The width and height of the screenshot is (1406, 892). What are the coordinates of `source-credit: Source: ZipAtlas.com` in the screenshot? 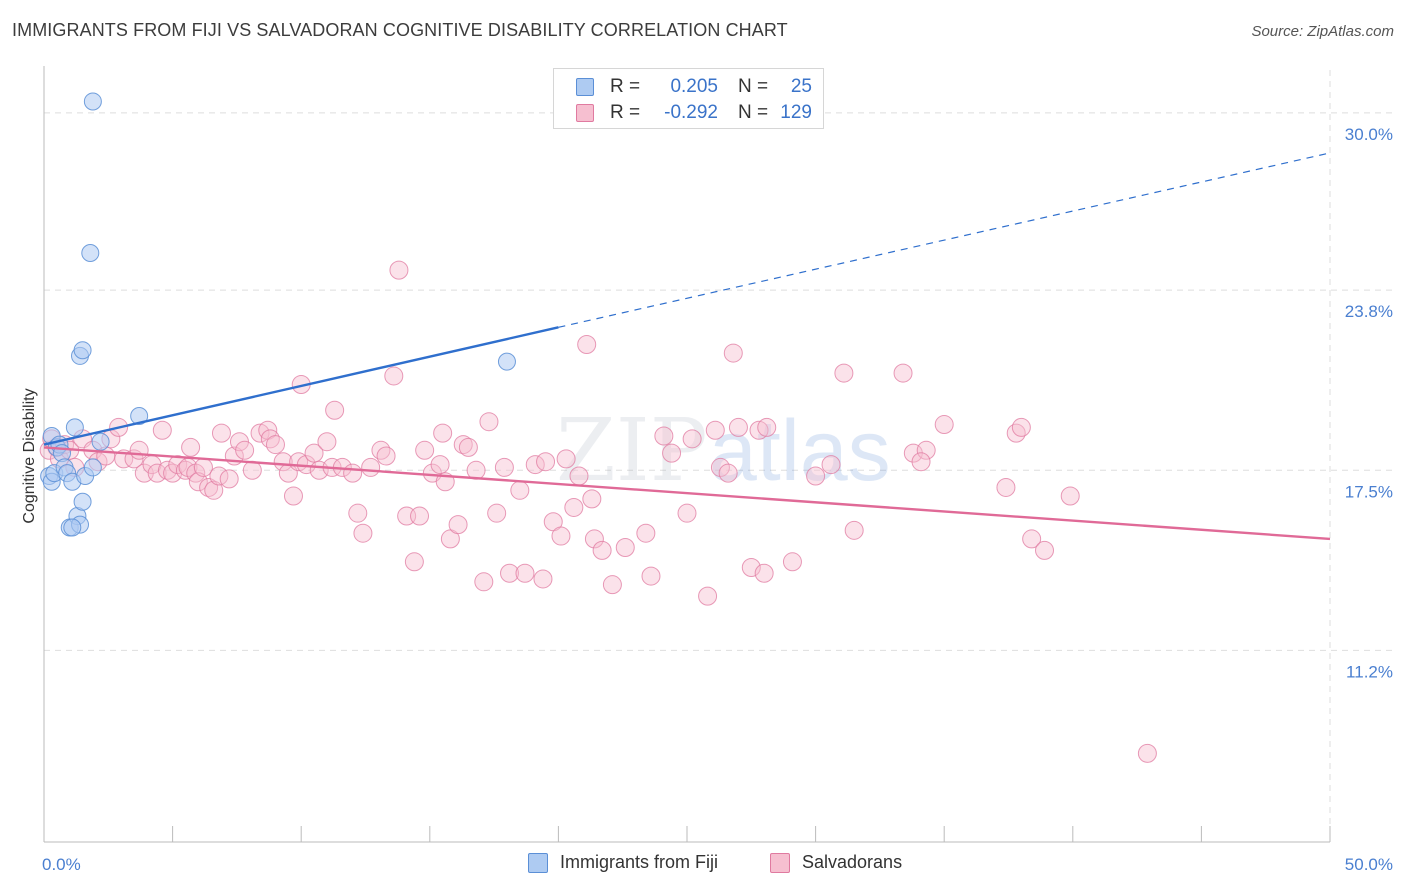 It's located at (1322, 31).